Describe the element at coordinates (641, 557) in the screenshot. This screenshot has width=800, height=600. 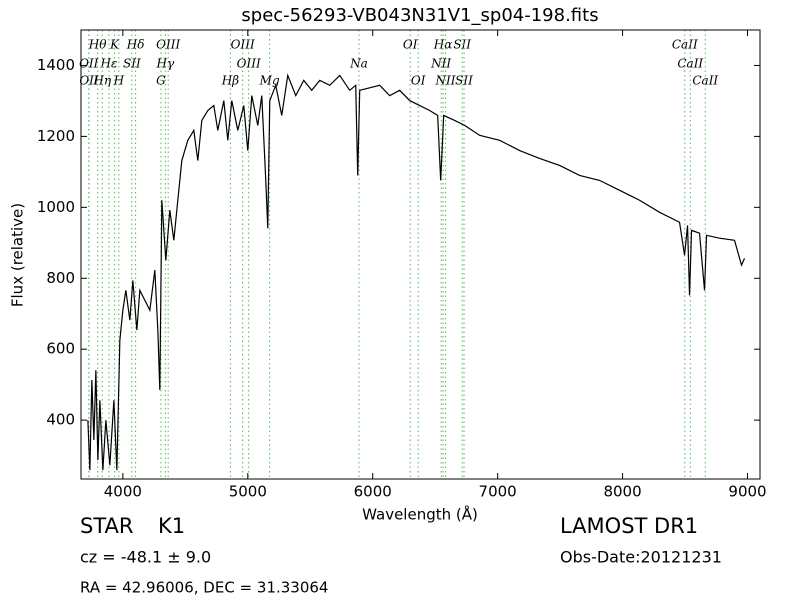
I see `obs-date: Obs-Date:20121231` at that location.